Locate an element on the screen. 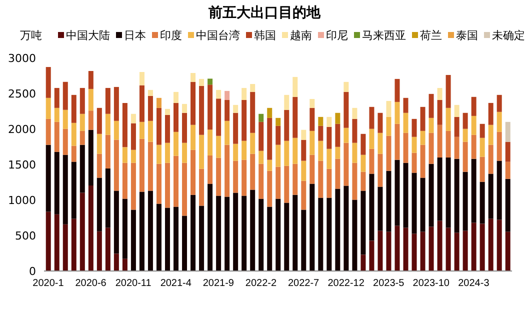  legend-label: 中国大陆 is located at coordinates (87, 35).